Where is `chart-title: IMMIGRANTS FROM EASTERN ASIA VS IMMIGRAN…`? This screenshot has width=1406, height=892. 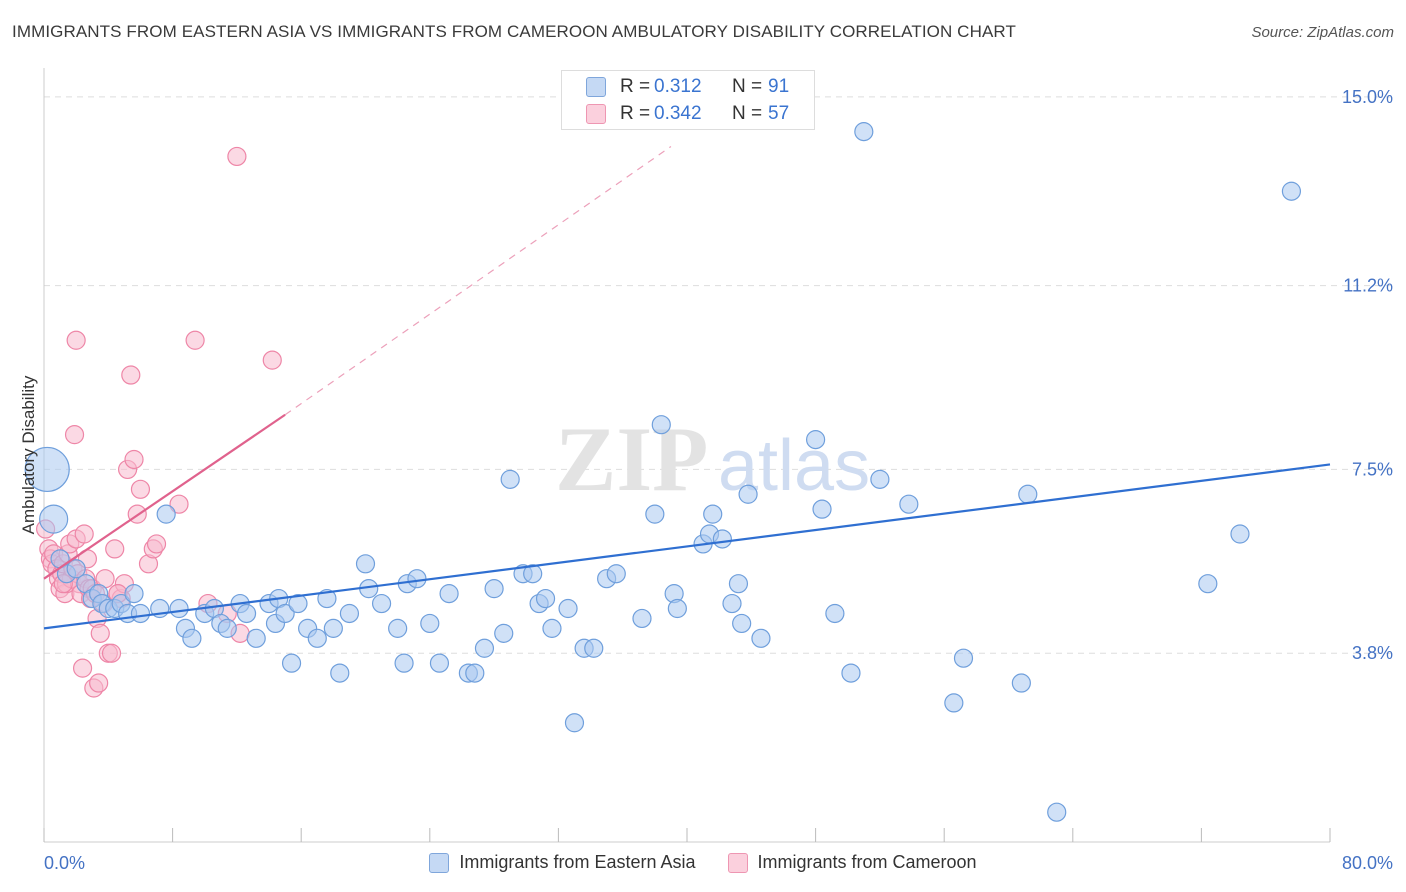
chart-title: IMMIGRANTS FROM EASTERN ASIA VS IMMIGRAN… is located at coordinates (514, 31).